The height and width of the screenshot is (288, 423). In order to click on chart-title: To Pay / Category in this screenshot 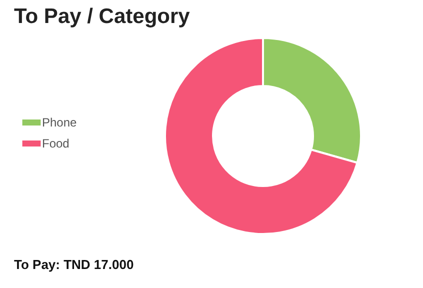, I will do `click(102, 17)`.